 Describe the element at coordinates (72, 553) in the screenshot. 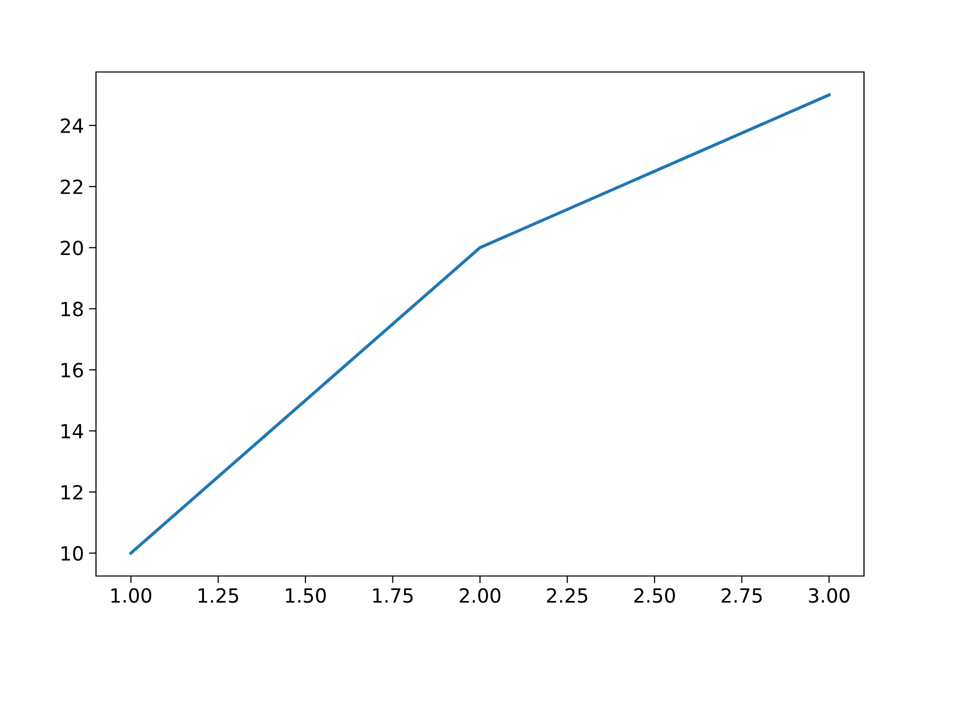

I see `y-tick-label: 10` at that location.